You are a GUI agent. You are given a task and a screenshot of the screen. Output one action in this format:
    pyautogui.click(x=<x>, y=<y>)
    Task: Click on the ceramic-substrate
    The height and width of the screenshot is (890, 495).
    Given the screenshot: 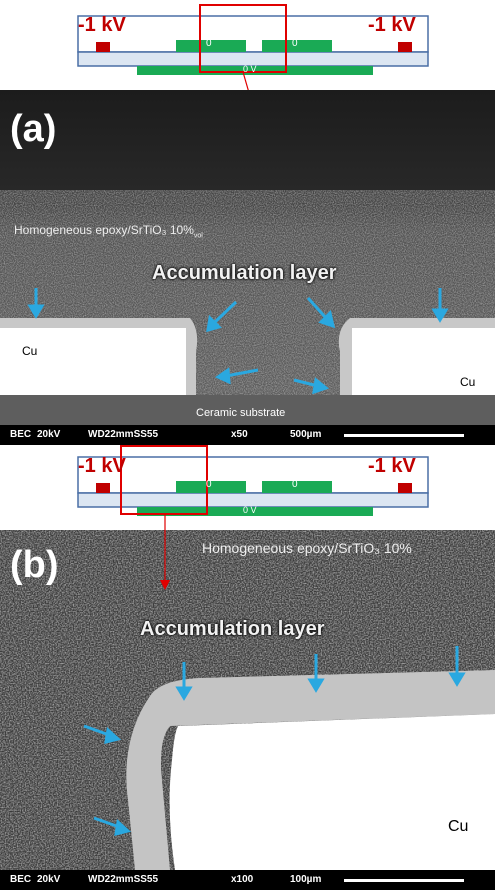 What is the action you would take?
    pyautogui.click(x=247, y=410)
    